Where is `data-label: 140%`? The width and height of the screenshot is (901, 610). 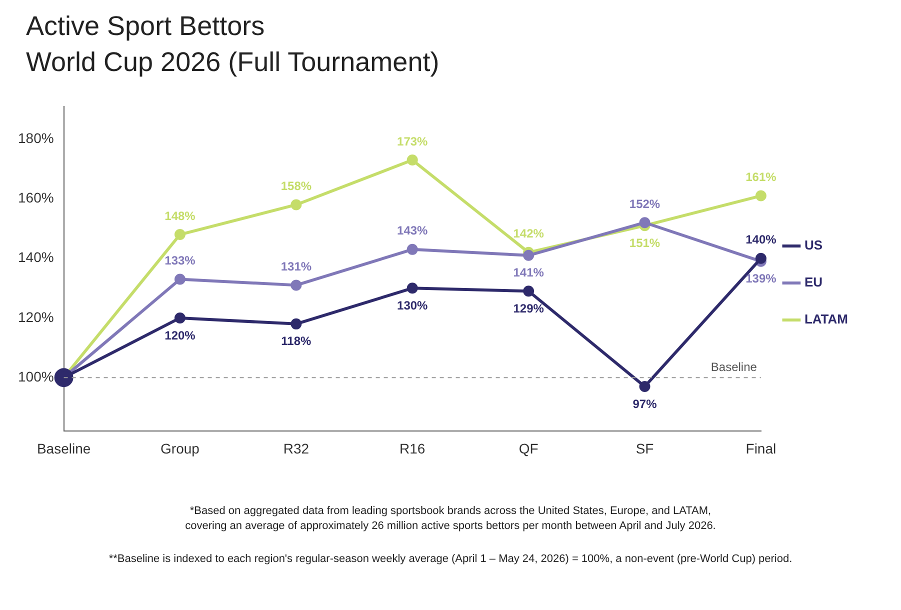
data-label: 140% is located at coordinates (761, 239).